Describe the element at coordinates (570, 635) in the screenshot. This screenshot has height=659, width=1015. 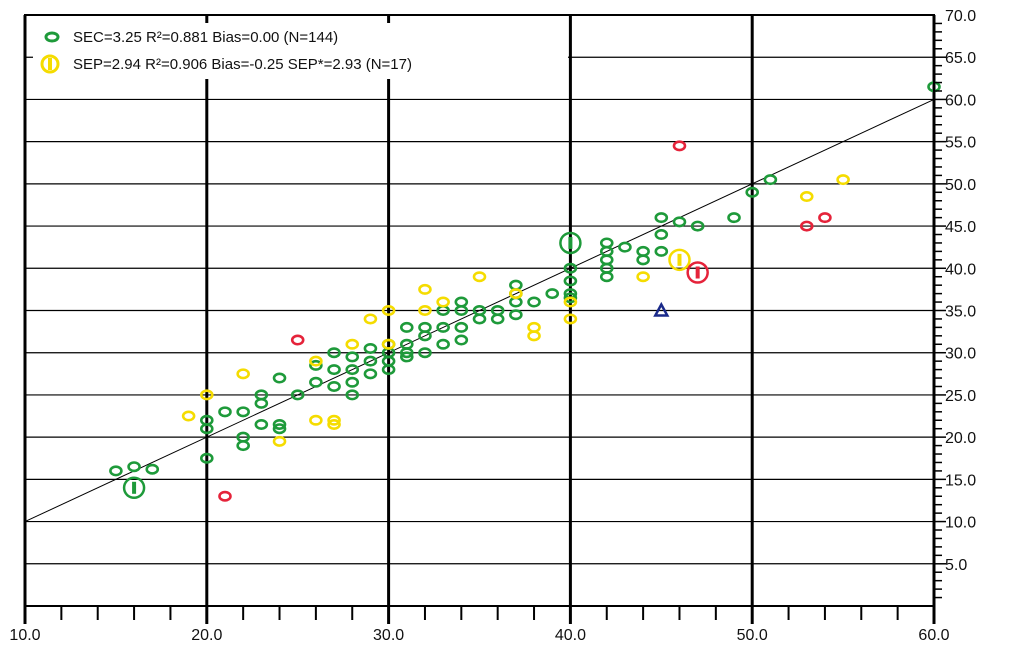
I see `x-tick-label: 40.0` at that location.